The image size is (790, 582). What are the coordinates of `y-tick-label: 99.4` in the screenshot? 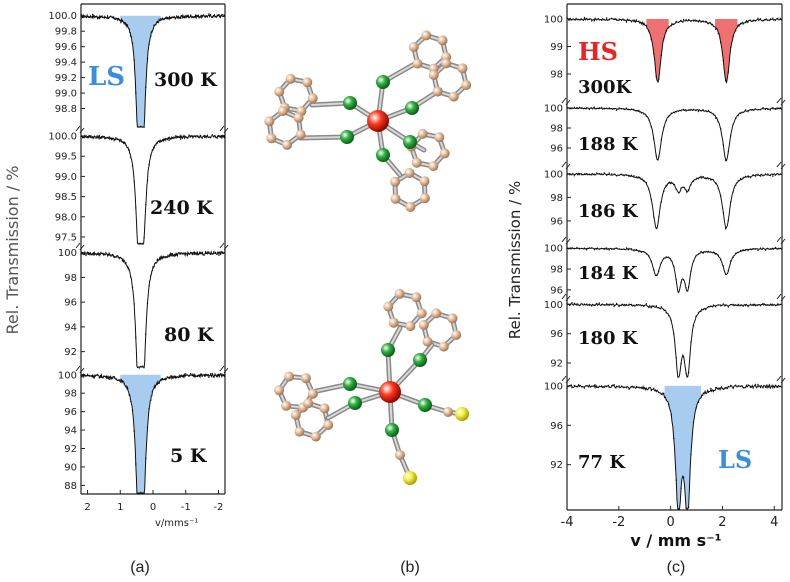 It's located at (66, 63).